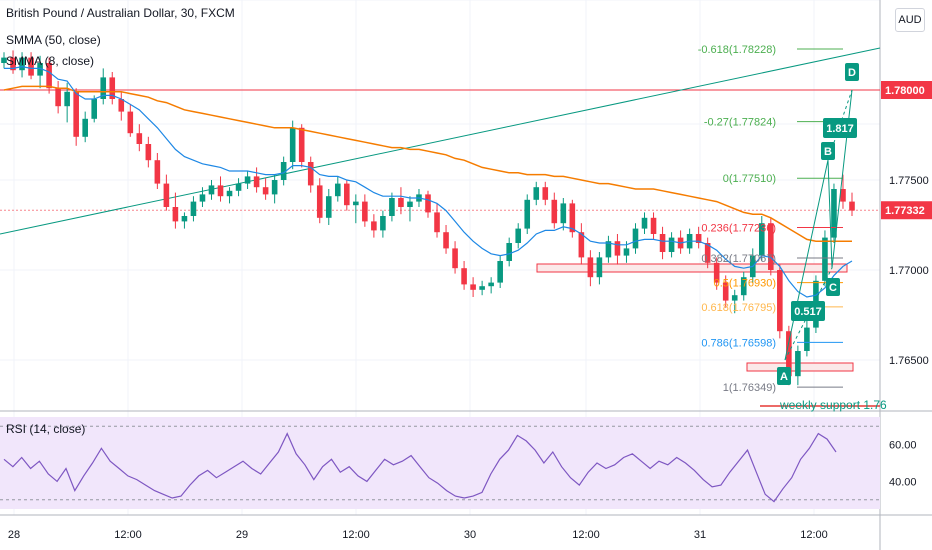 The height and width of the screenshot is (550, 932). I want to click on abcd-pattern: A B C D 1.817 0.517 weekly support 1.76, so click(832, 237).